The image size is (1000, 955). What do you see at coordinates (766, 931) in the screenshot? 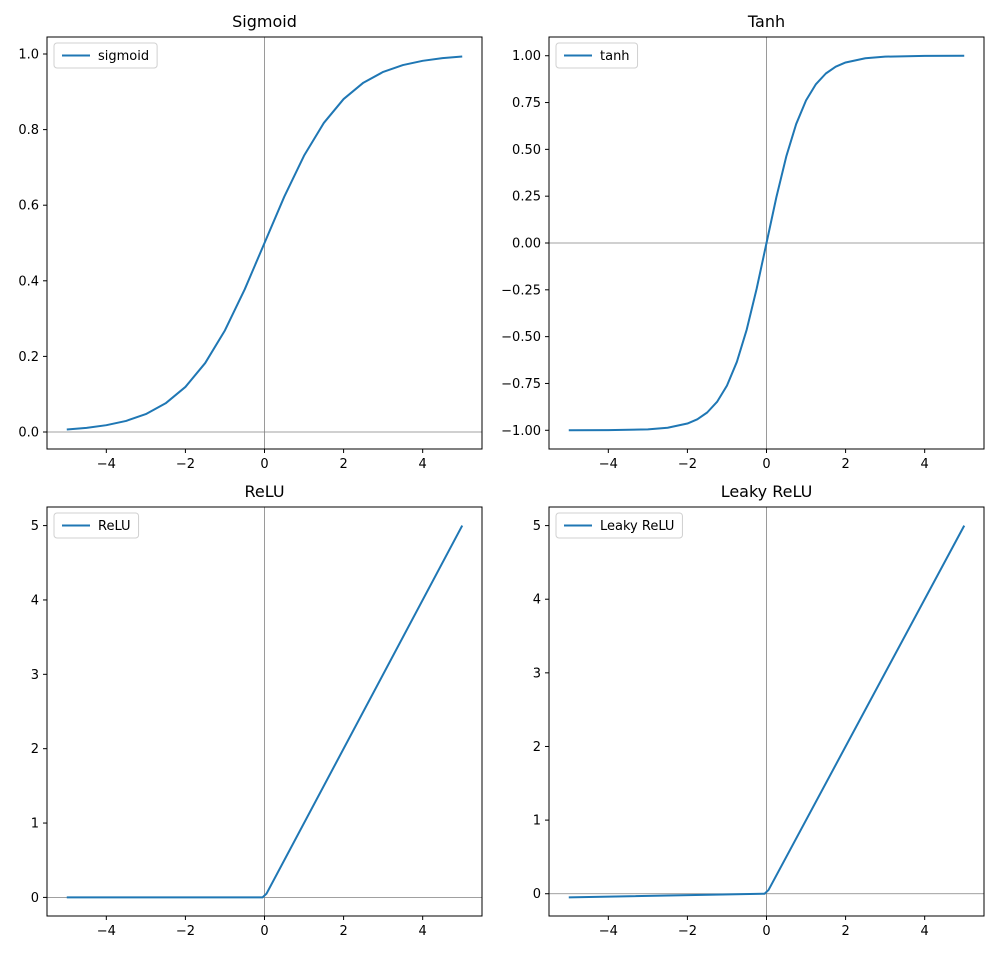
I see `leaky-relu-x-tick-label: 0` at bounding box center [766, 931].